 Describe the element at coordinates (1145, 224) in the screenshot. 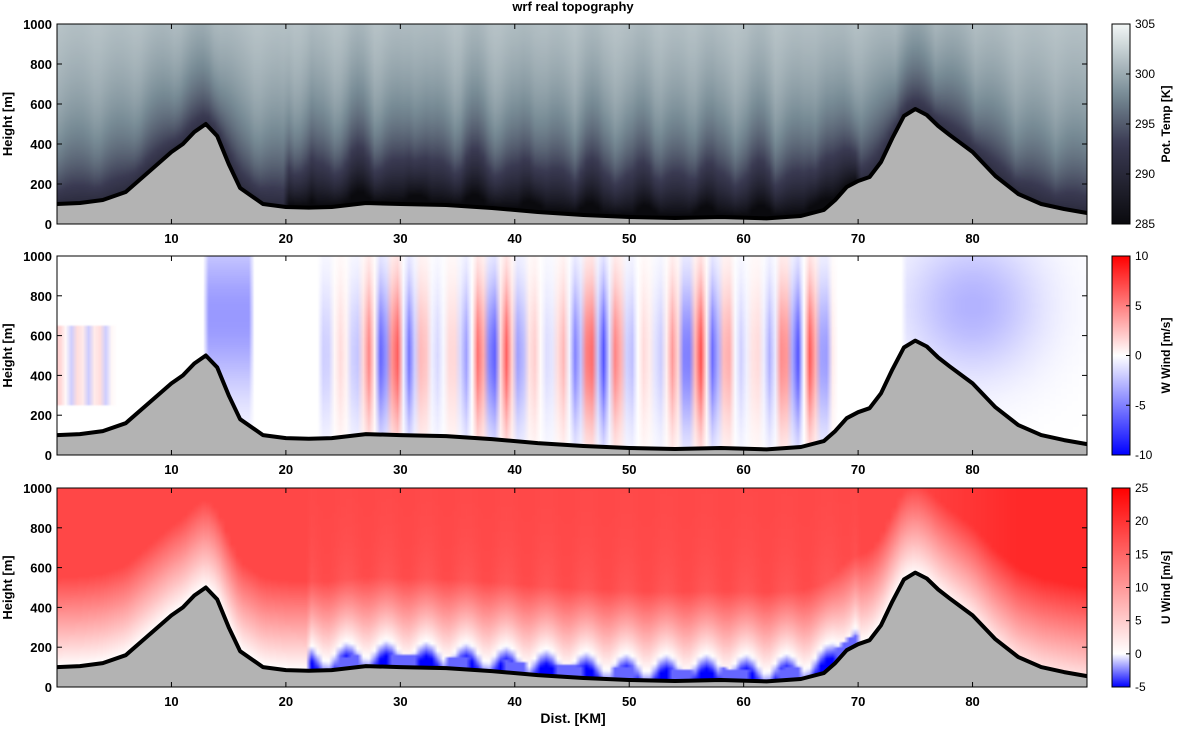

I see `colorbar-tick-label: 285` at that location.